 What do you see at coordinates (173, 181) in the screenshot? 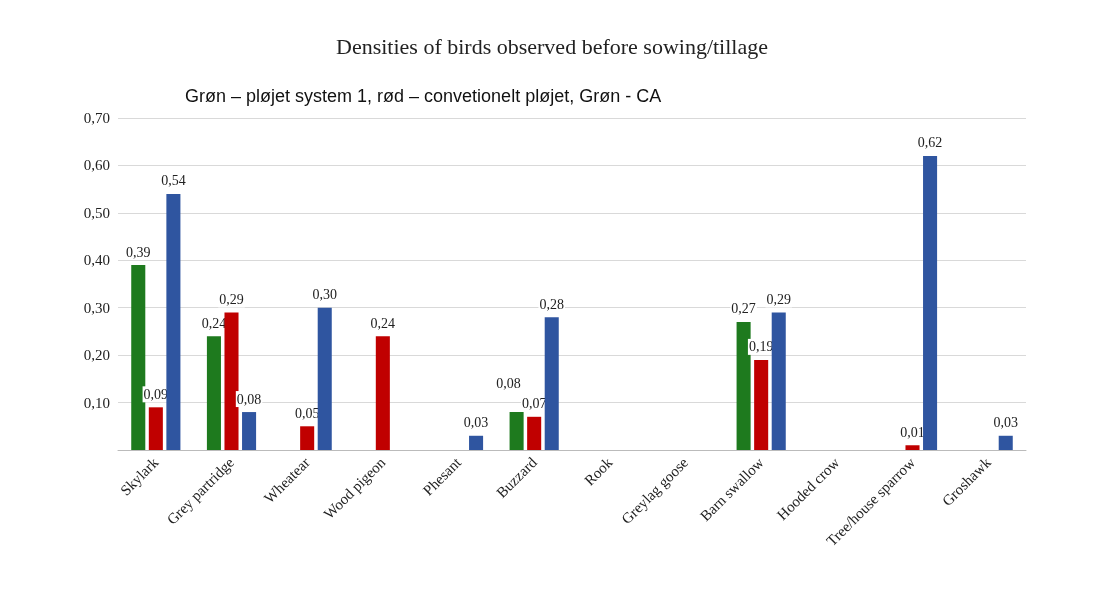
I see `data-label: 0,54` at bounding box center [173, 181].